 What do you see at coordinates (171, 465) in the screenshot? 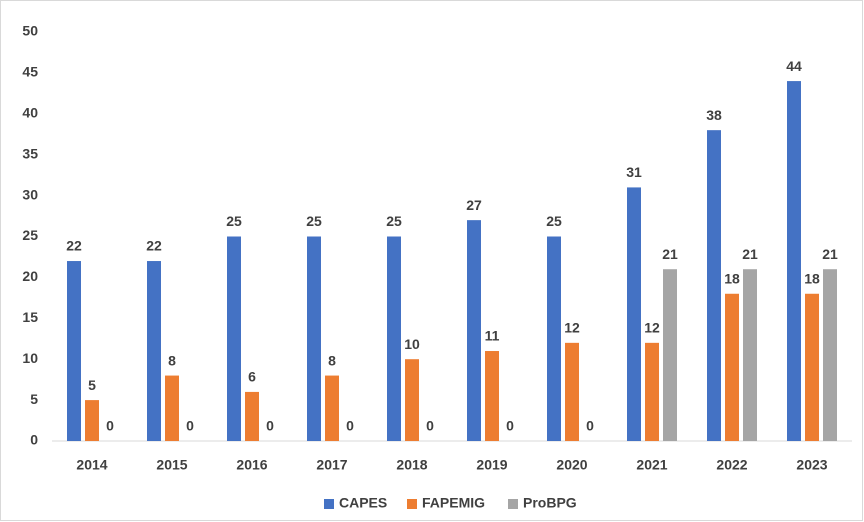
I see `x-tick-label: 2015` at bounding box center [171, 465].